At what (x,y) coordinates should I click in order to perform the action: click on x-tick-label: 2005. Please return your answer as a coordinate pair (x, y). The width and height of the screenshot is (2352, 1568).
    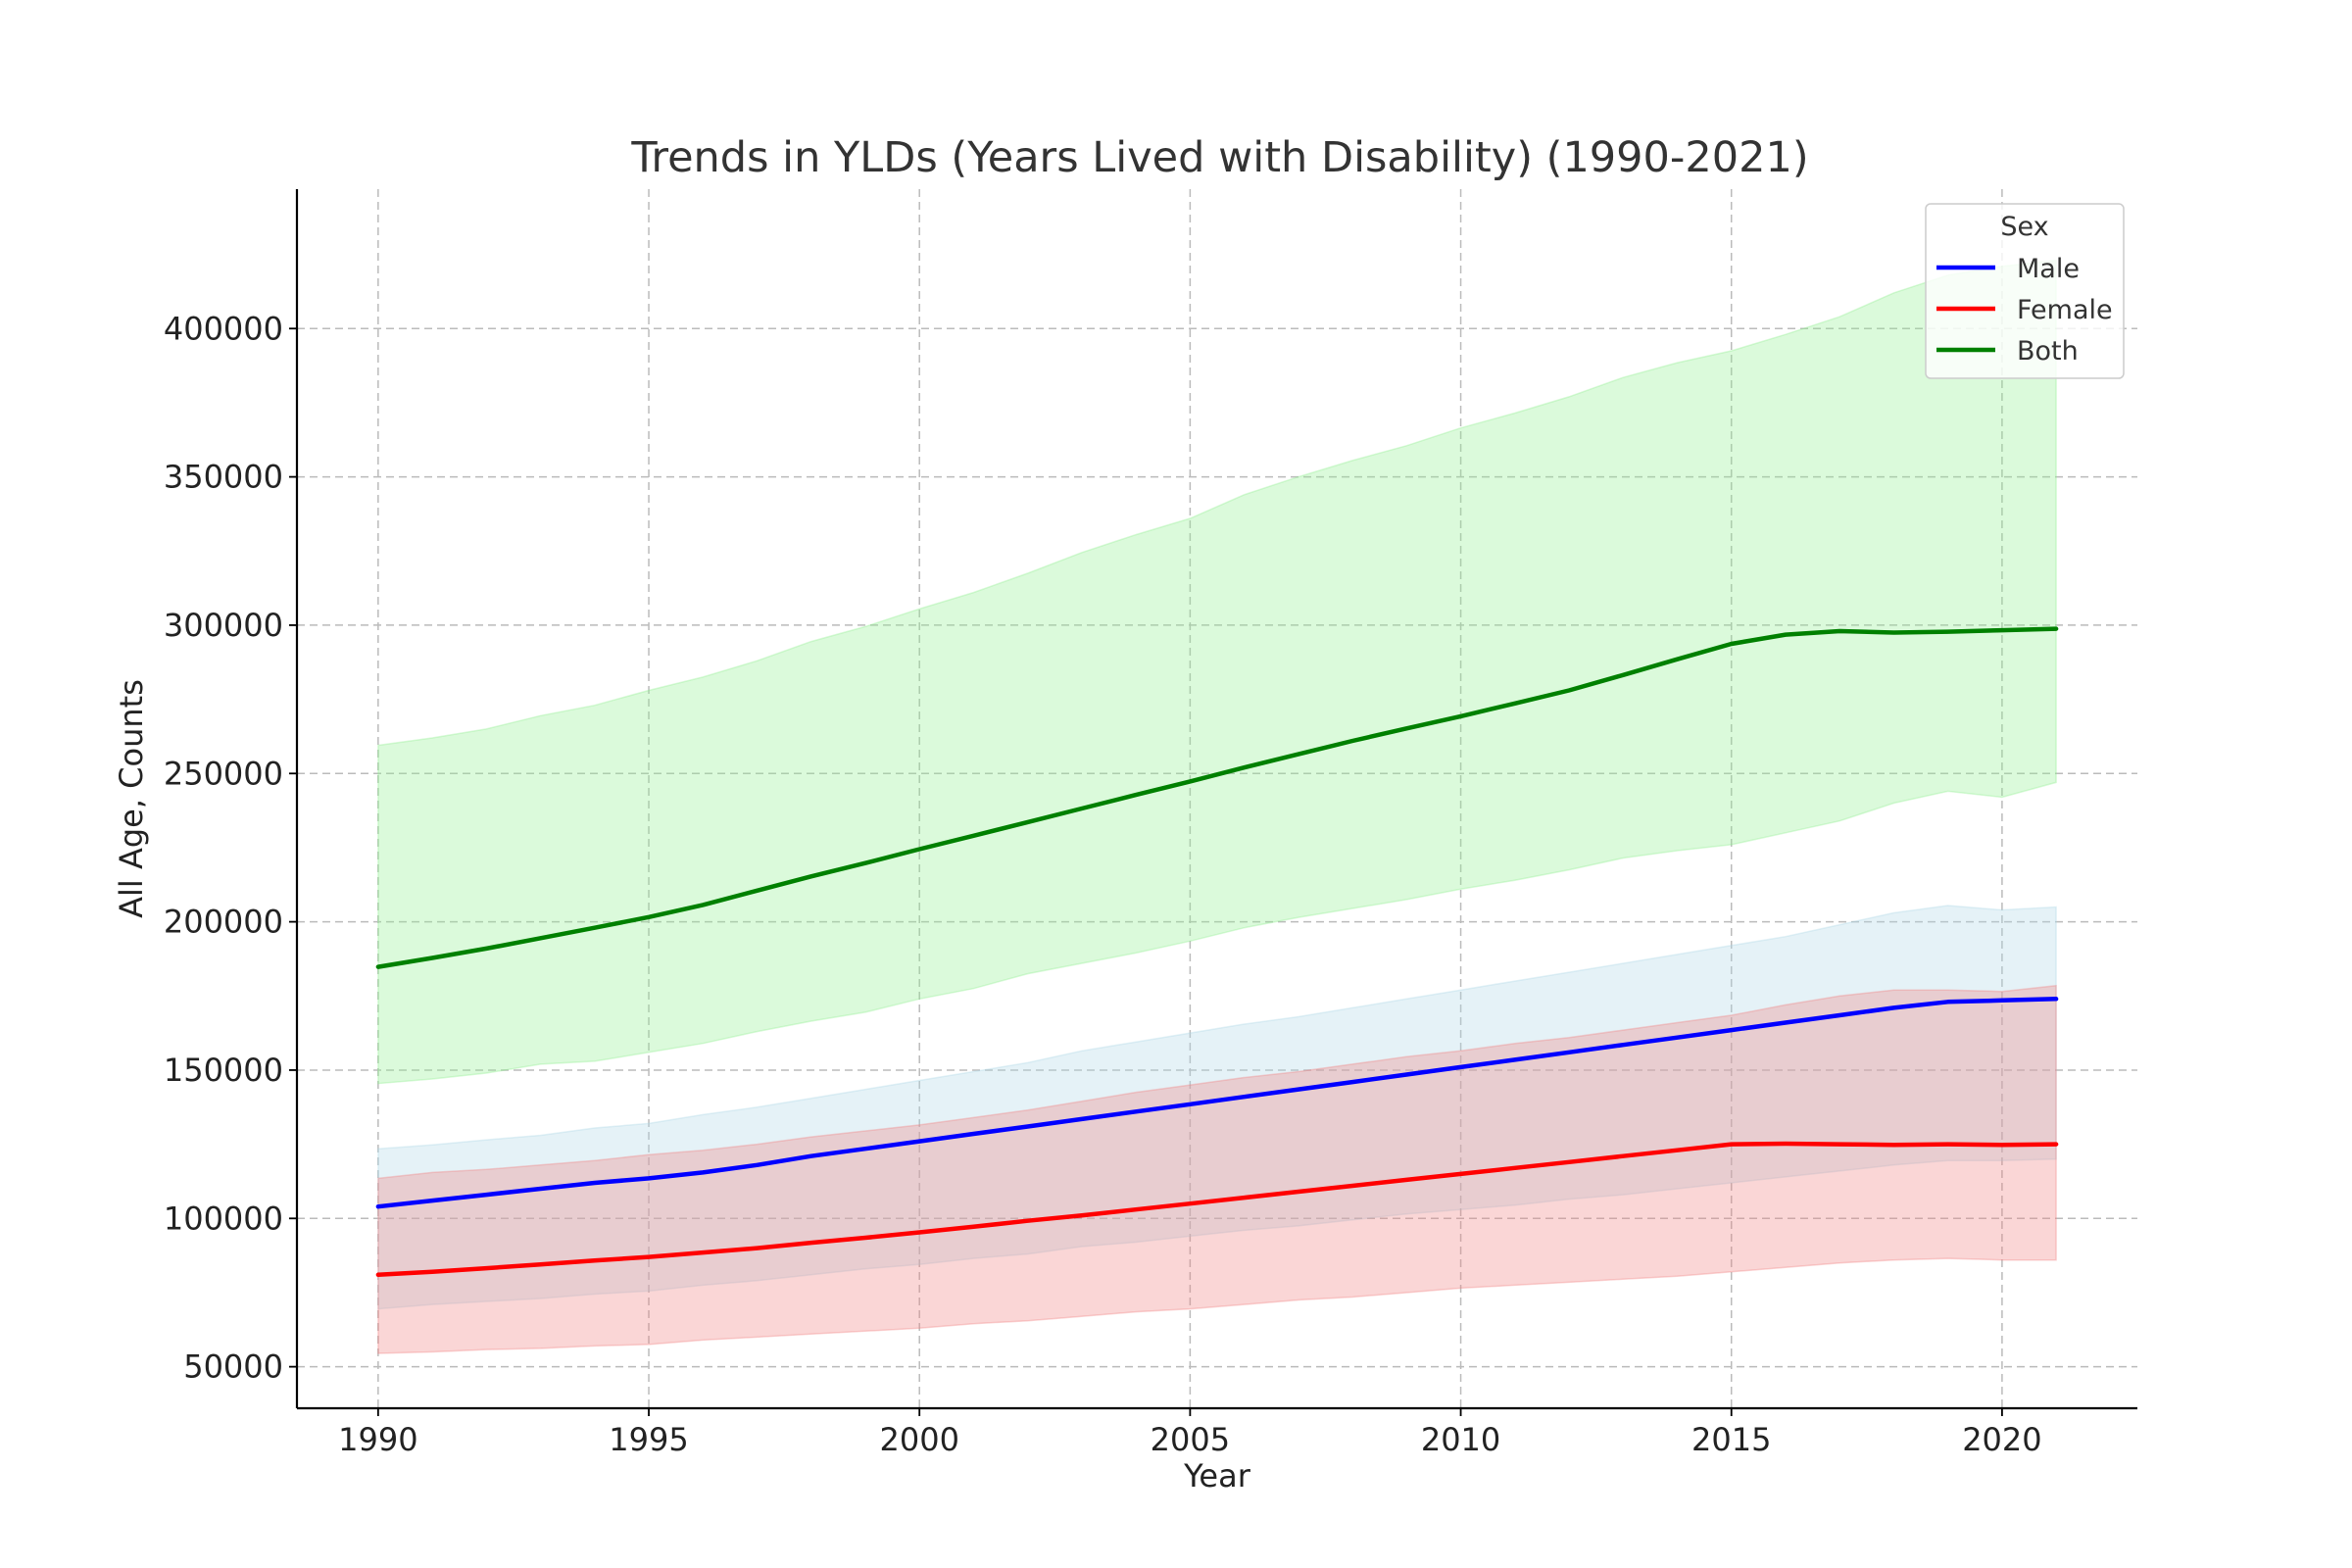
    Looking at the image, I should click on (1190, 1439).